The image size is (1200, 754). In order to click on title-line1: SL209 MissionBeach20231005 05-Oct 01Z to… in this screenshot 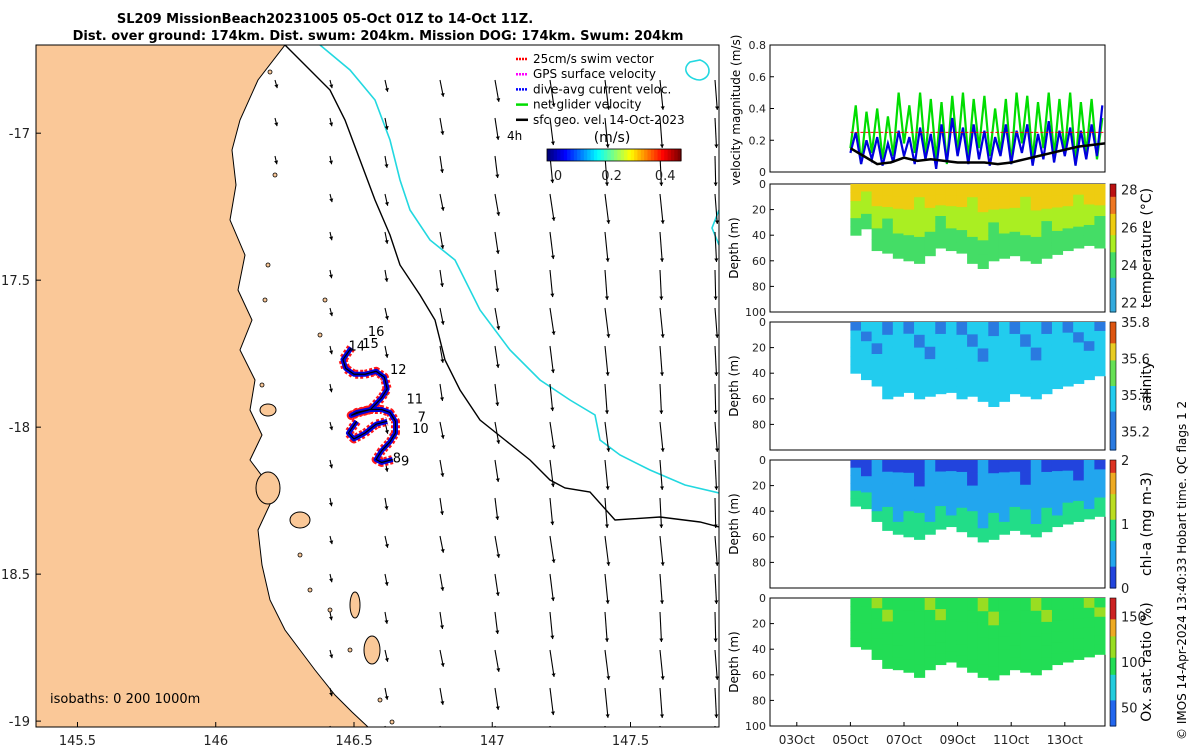, I will do `click(325, 19)`.